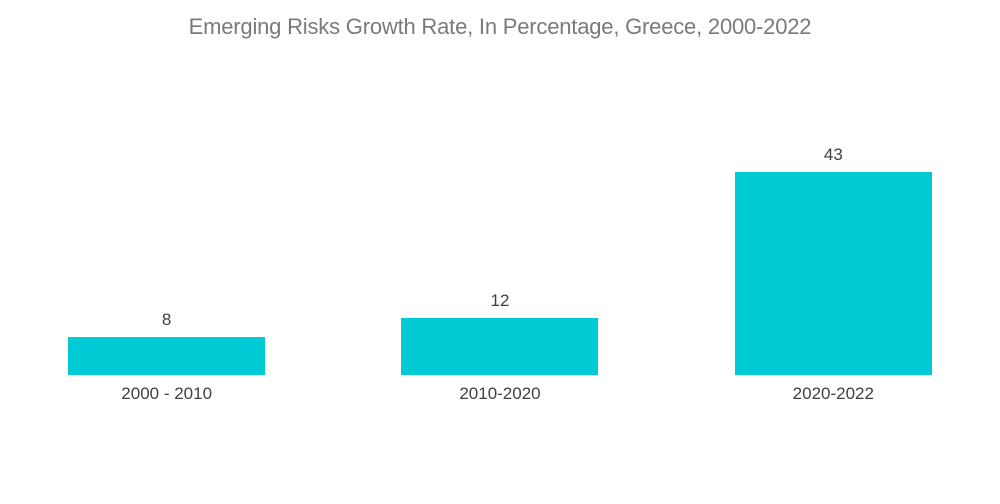  I want to click on bar-group: 12, so click(499, 333).